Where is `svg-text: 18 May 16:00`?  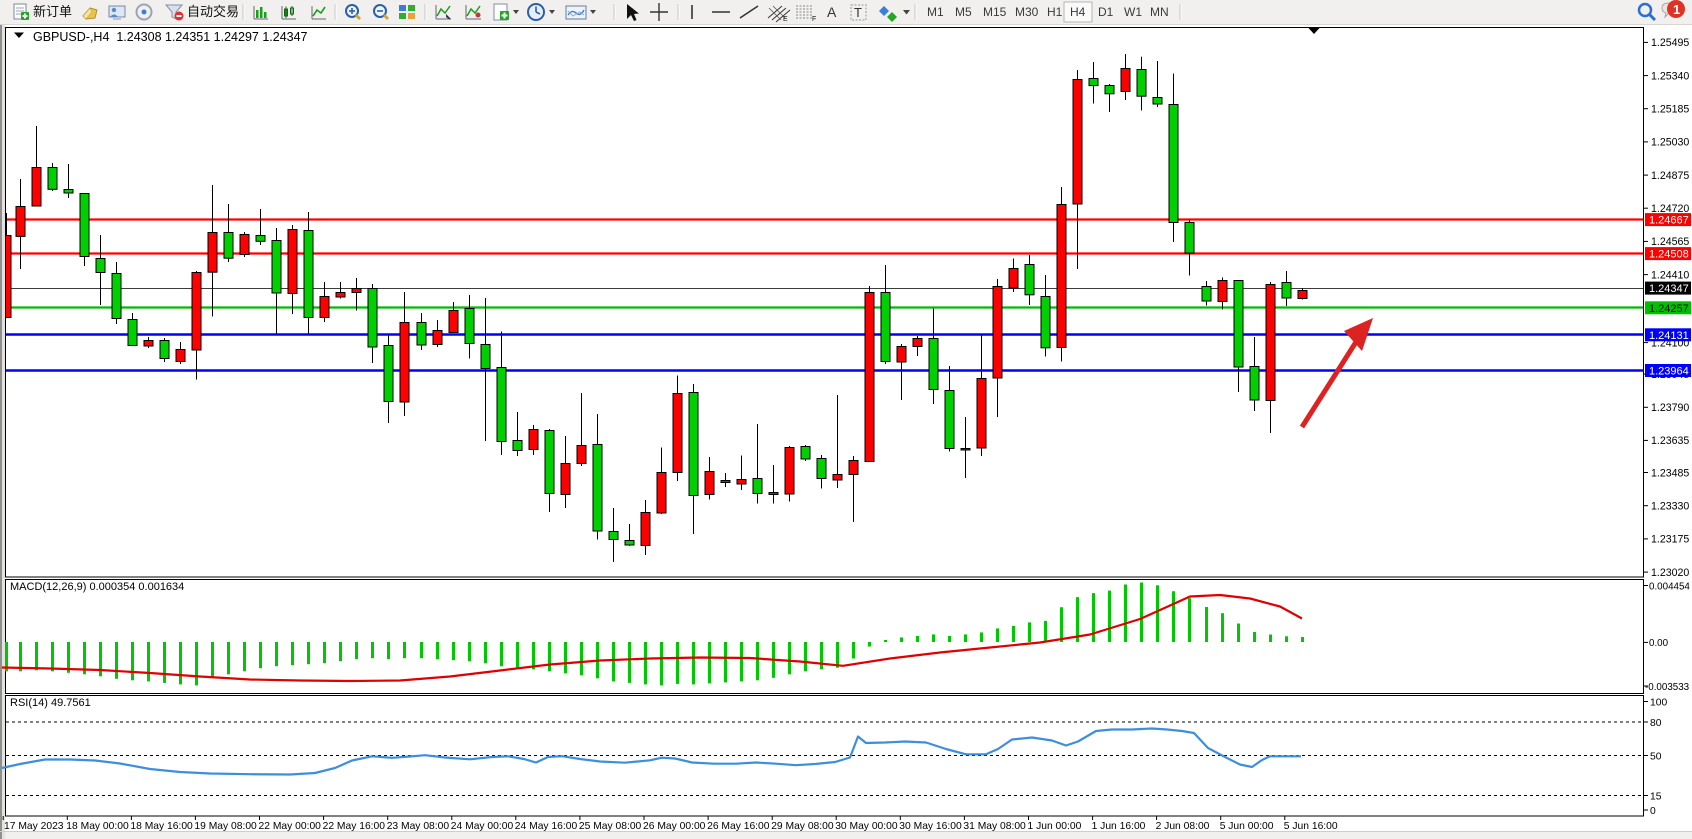
svg-text: 18 May 16:00 is located at coordinates (161, 826).